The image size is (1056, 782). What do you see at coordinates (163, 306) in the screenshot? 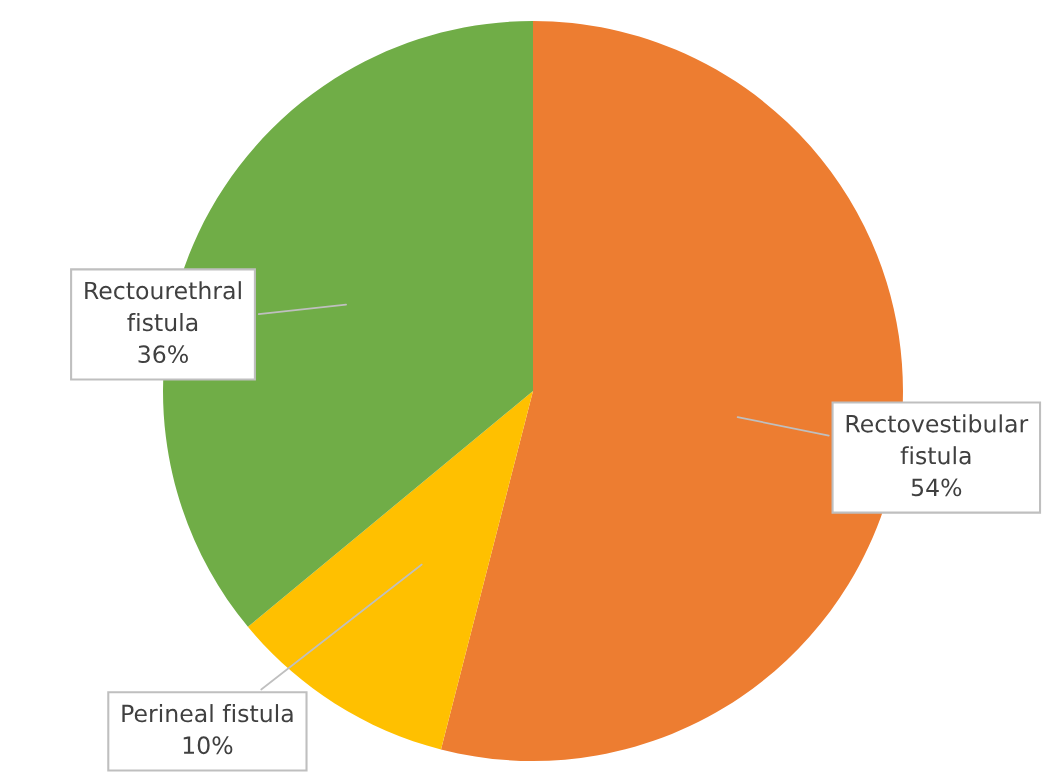
I see `slice-label: Rectourethral fistula` at bounding box center [163, 306].